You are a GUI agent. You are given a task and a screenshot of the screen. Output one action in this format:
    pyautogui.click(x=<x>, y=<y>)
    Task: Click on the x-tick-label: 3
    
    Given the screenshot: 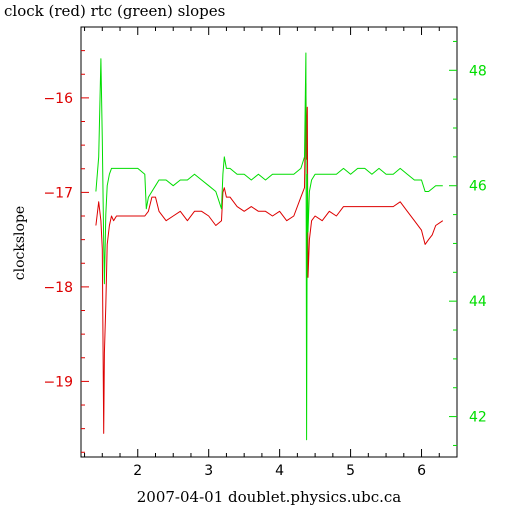 What is the action you would take?
    pyautogui.click(x=208, y=471)
    